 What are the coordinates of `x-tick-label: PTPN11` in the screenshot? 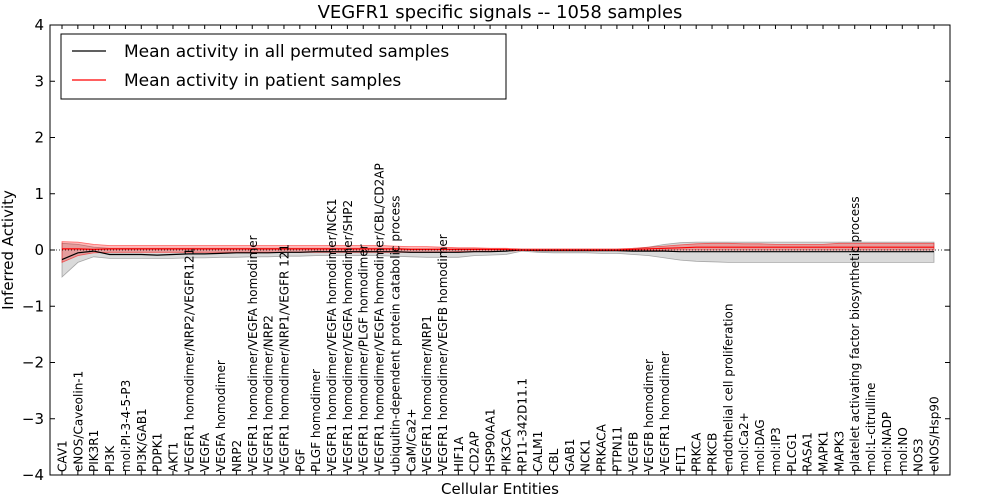 It's located at (617, 449).